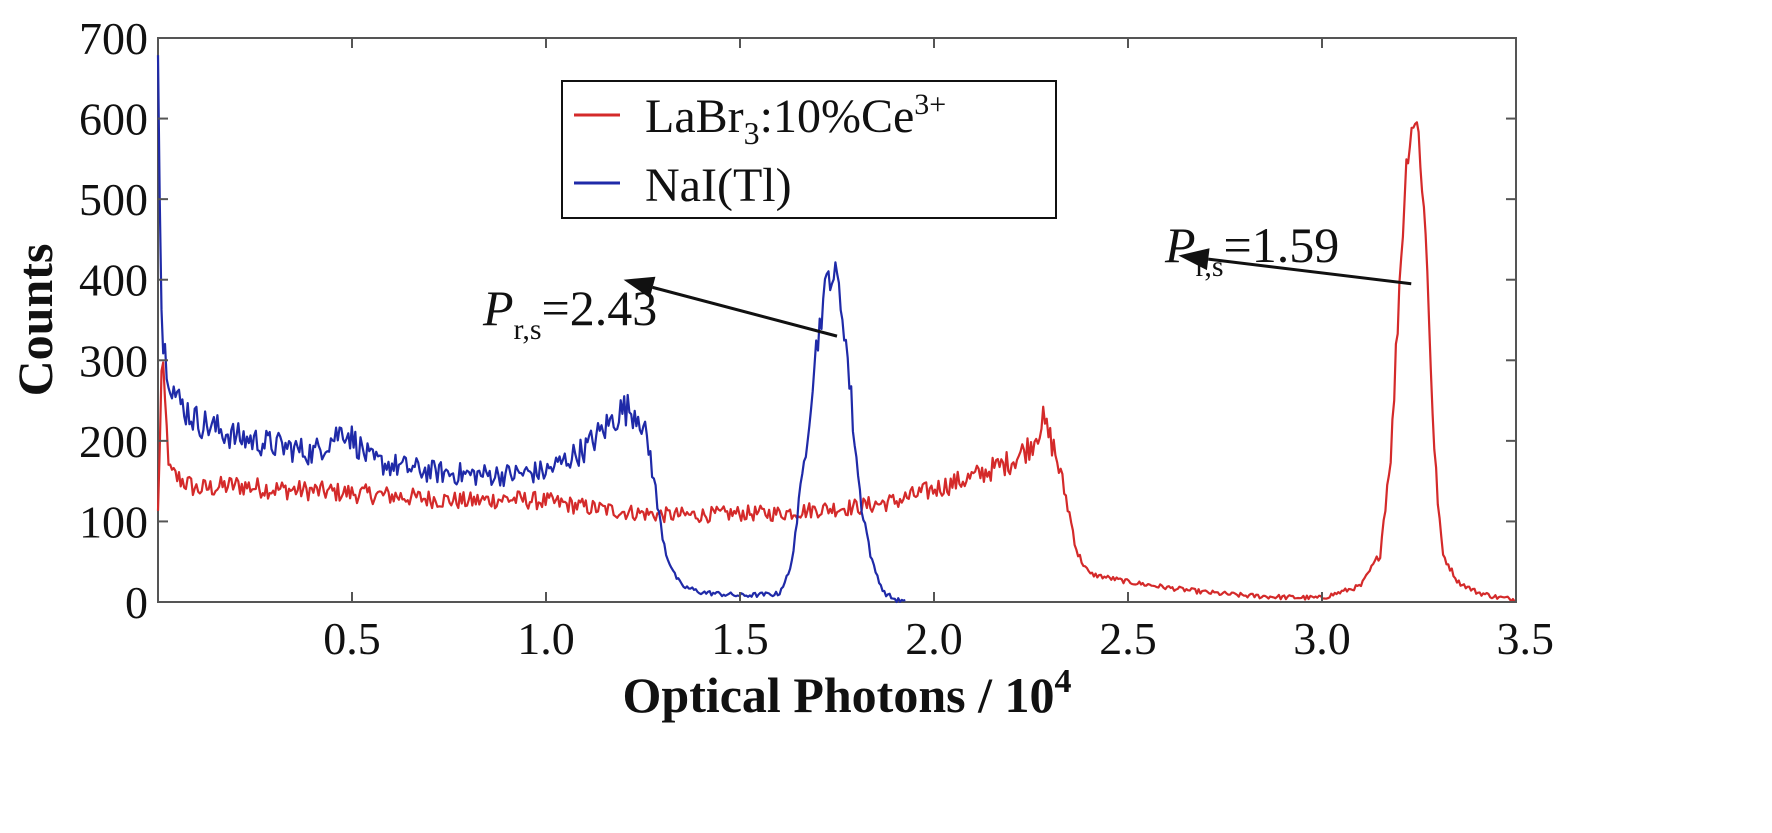 The image size is (1772, 833). I want to click on legend-labr3-mid: :10%Ce, so click(837, 116).